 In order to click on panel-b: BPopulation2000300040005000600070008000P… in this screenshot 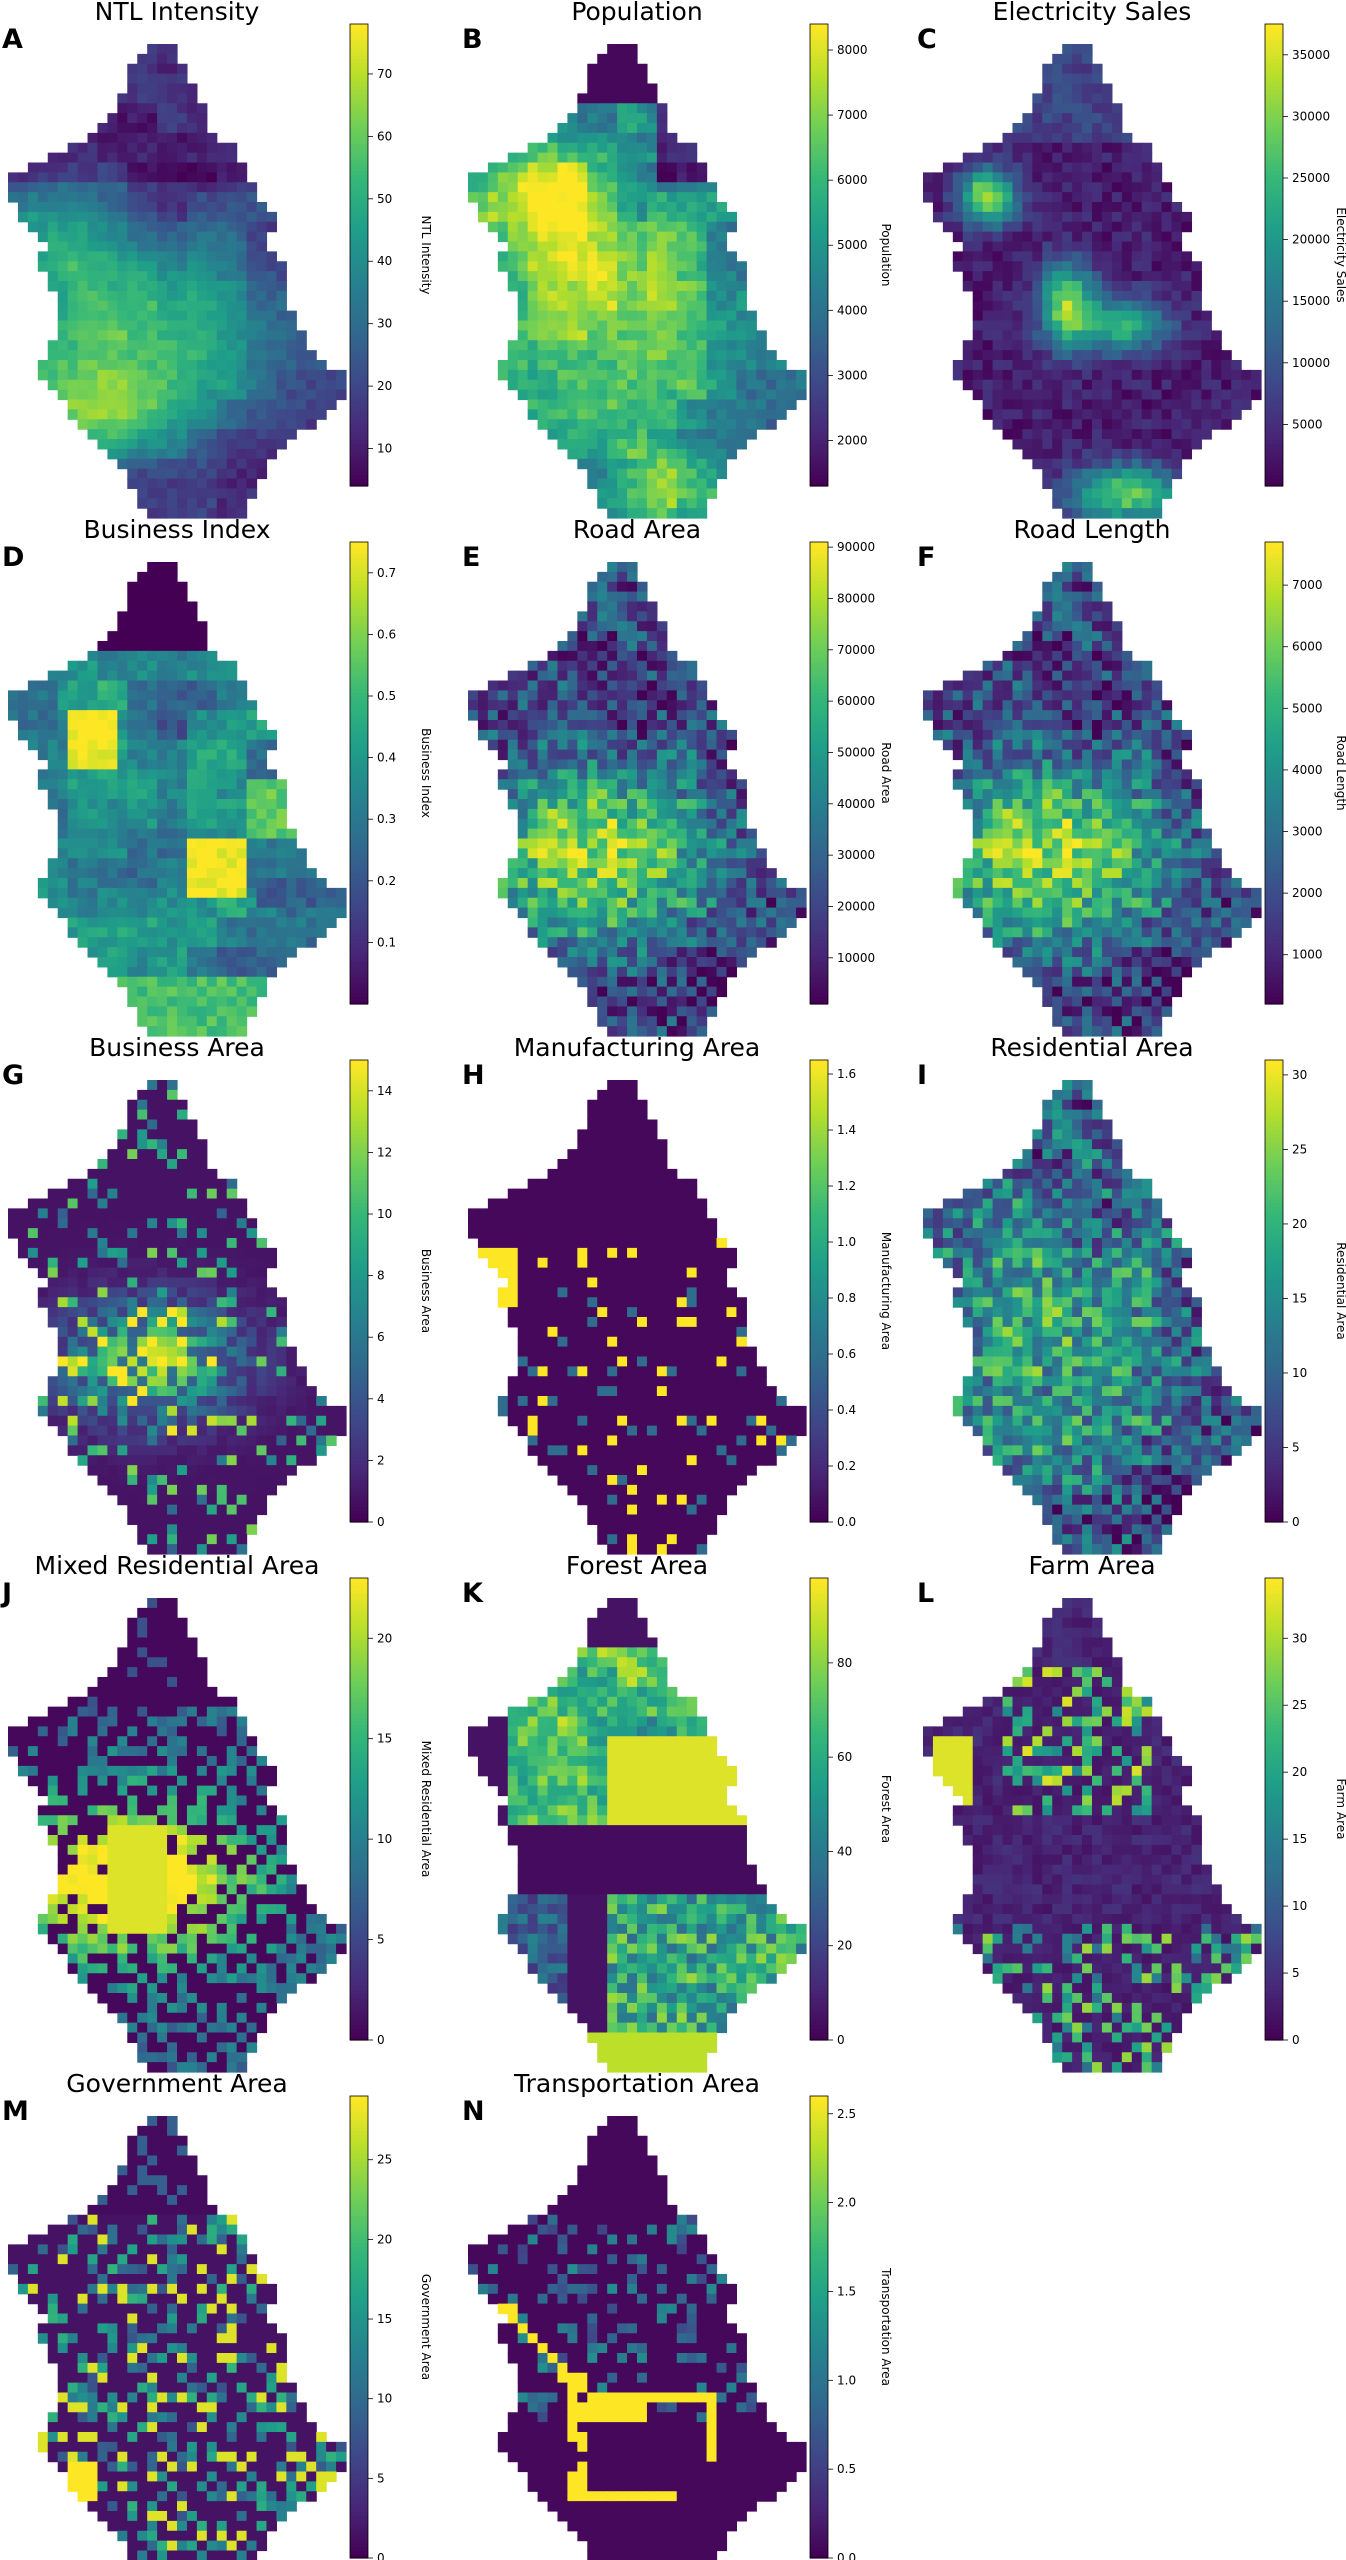, I will do `click(677, 259)`.